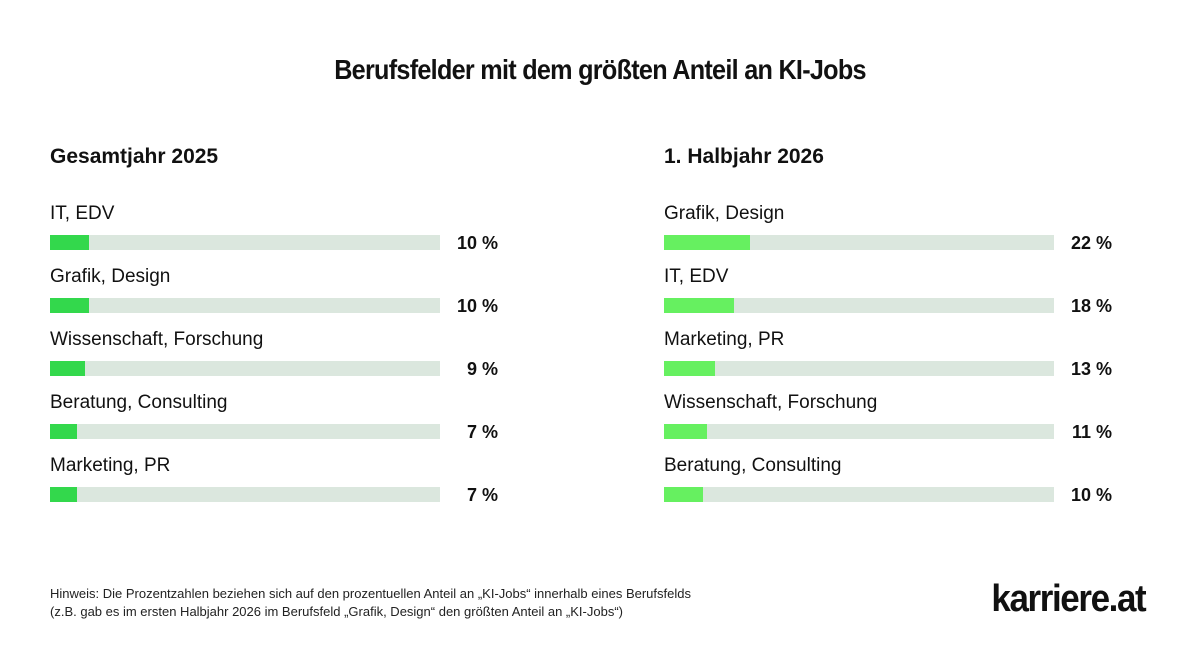  I want to click on value-label: 18 %, so click(1091, 306).